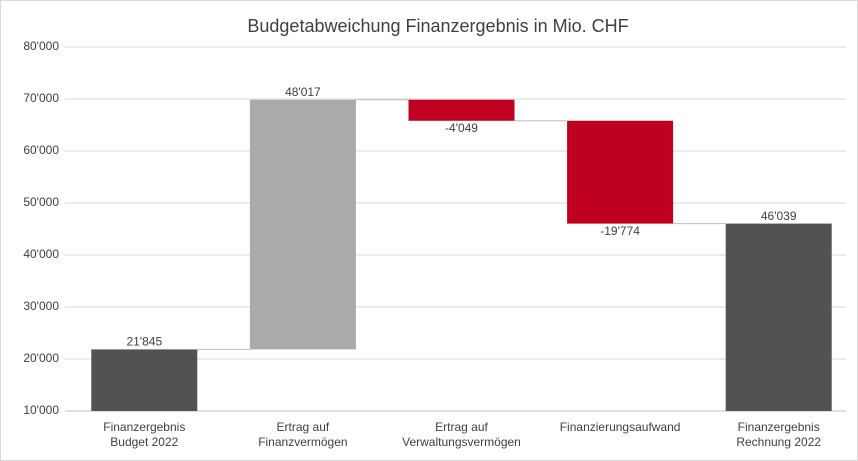 This screenshot has width=858, height=461. What do you see at coordinates (620, 231) in the screenshot?
I see `data-label: -19'774` at bounding box center [620, 231].